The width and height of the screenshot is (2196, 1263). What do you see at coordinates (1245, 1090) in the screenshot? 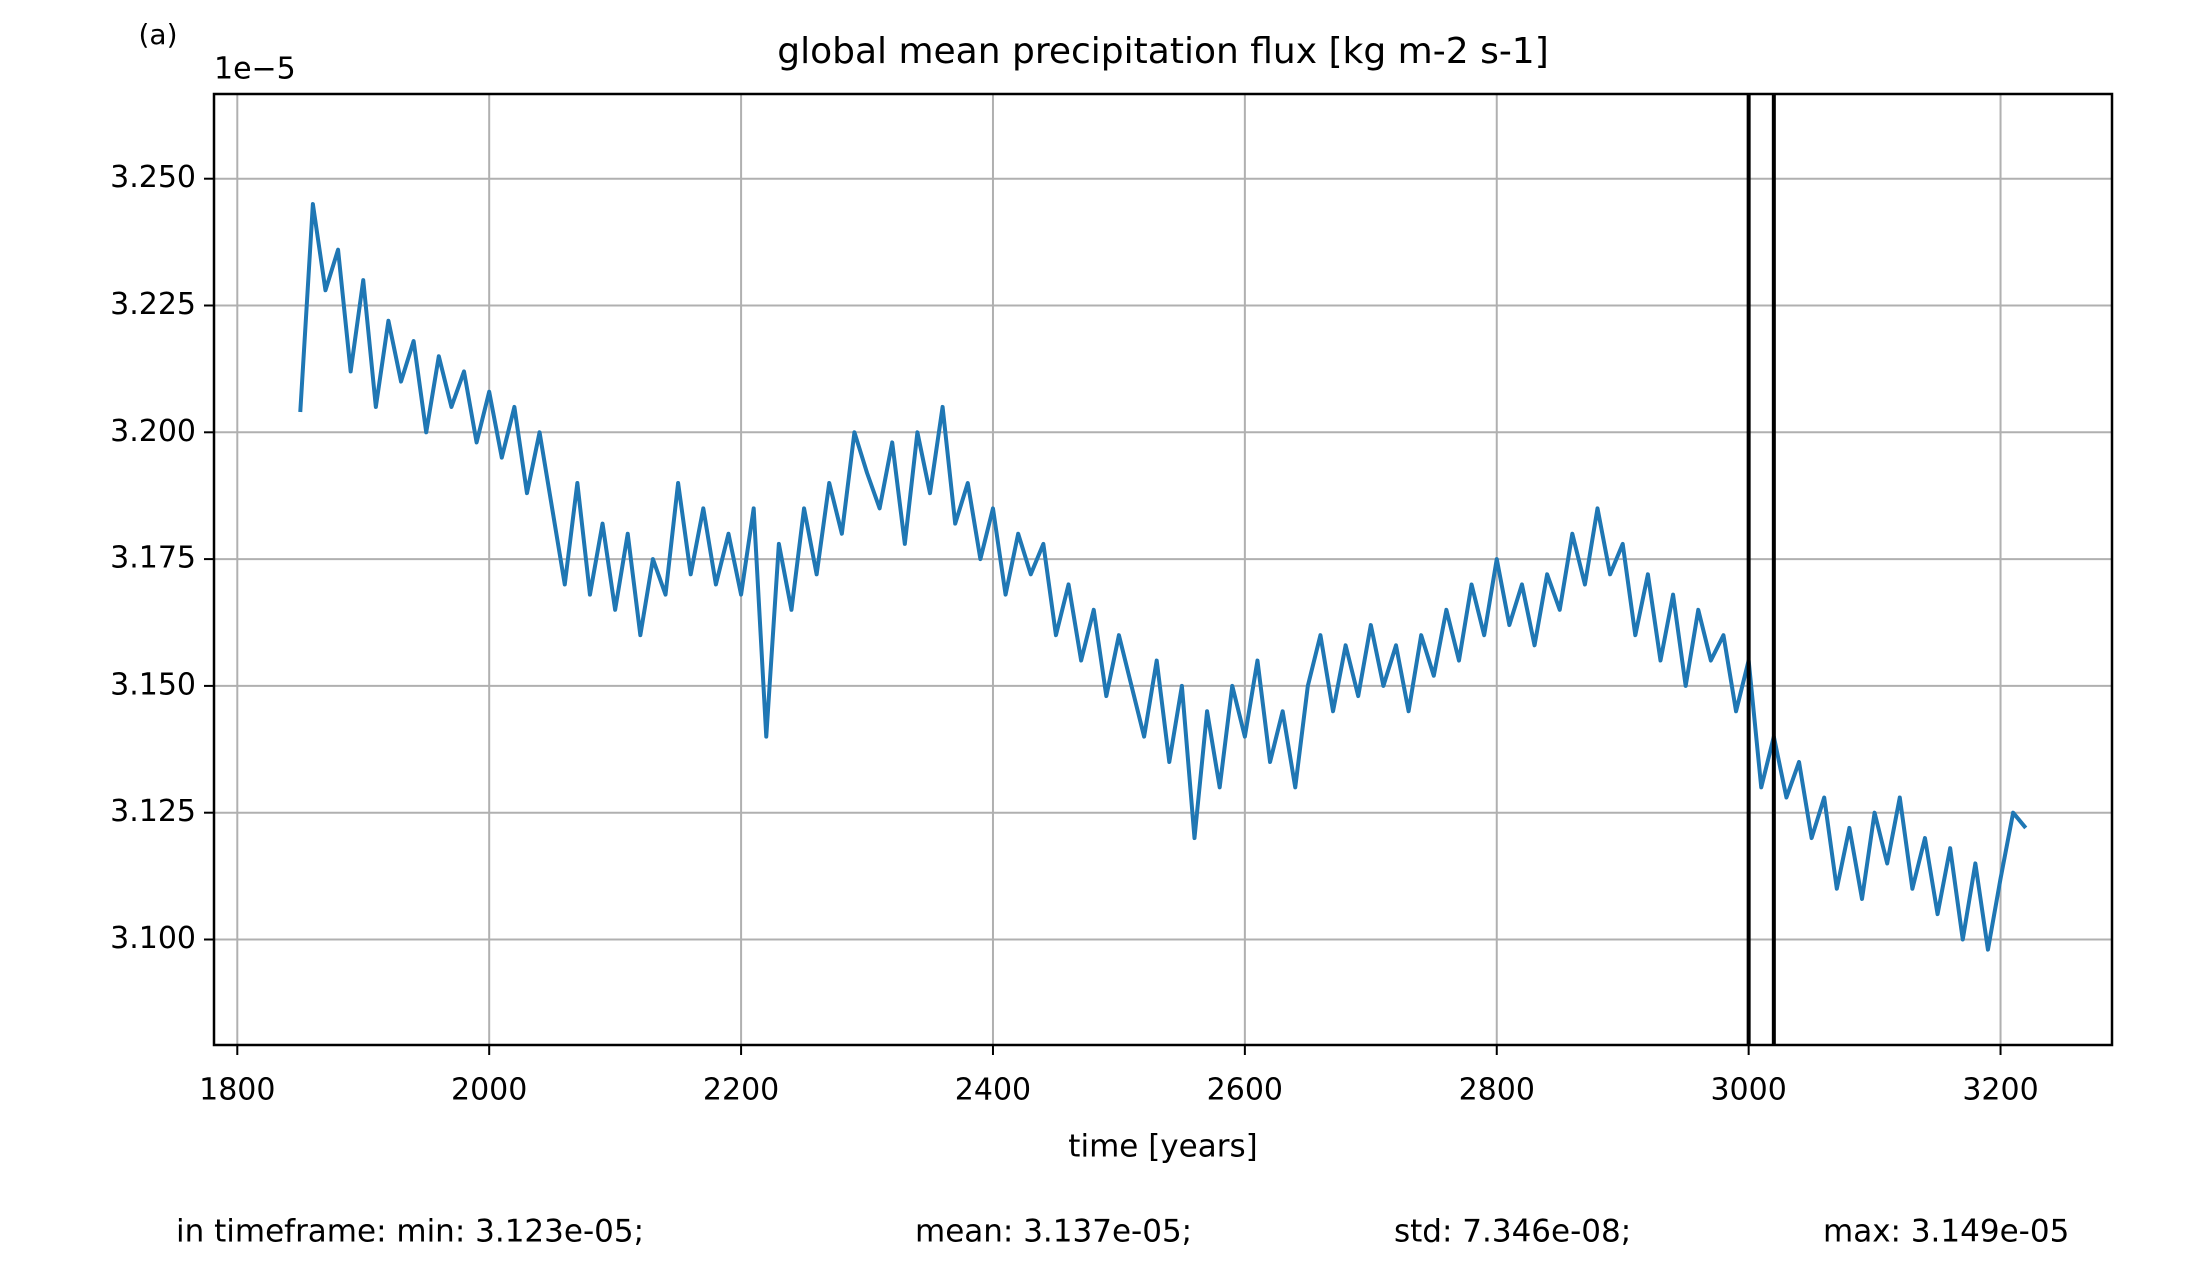
I see `x-tick-label: 2600` at bounding box center [1245, 1090].